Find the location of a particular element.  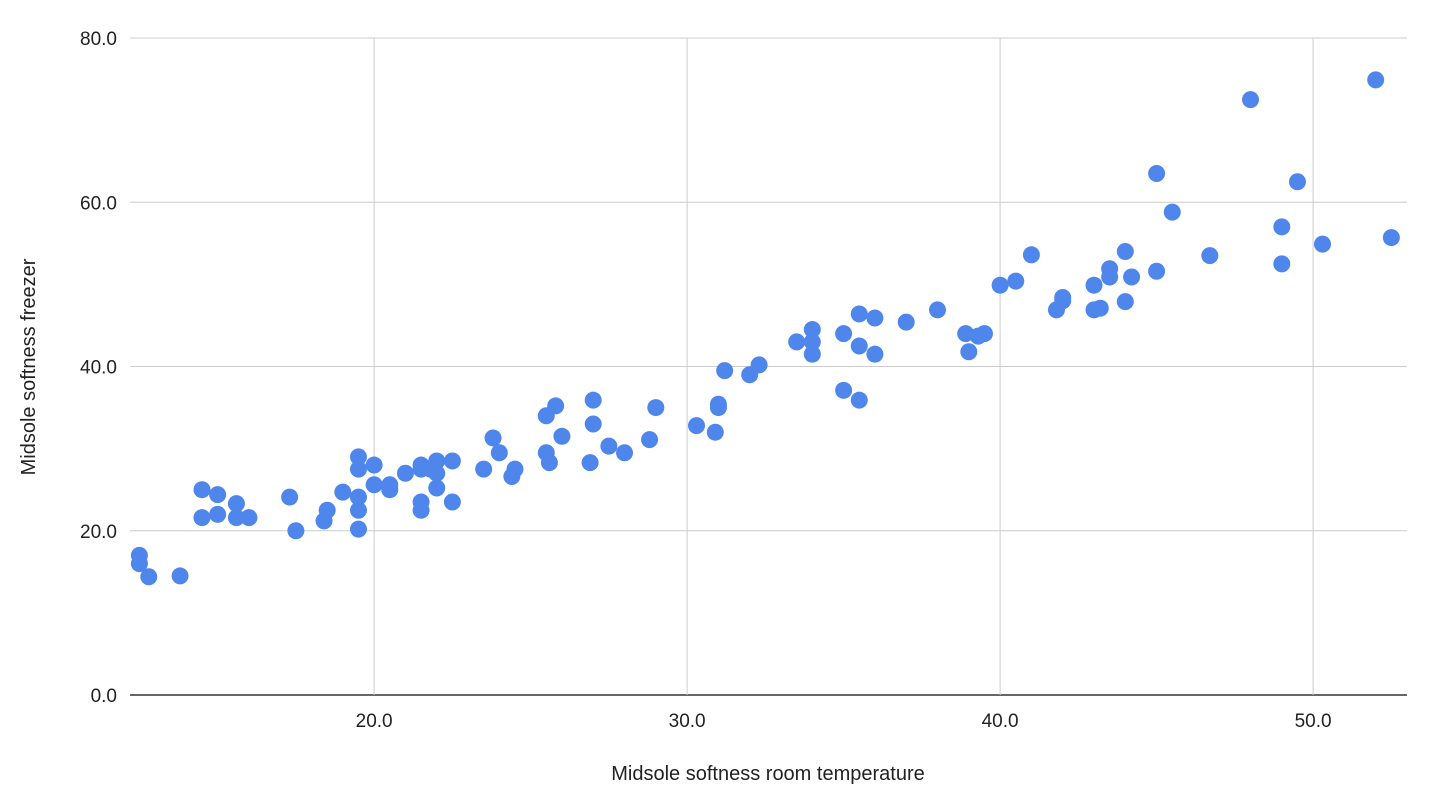

x-axis-label: Midsole softness room temperature is located at coordinates (767, 774).